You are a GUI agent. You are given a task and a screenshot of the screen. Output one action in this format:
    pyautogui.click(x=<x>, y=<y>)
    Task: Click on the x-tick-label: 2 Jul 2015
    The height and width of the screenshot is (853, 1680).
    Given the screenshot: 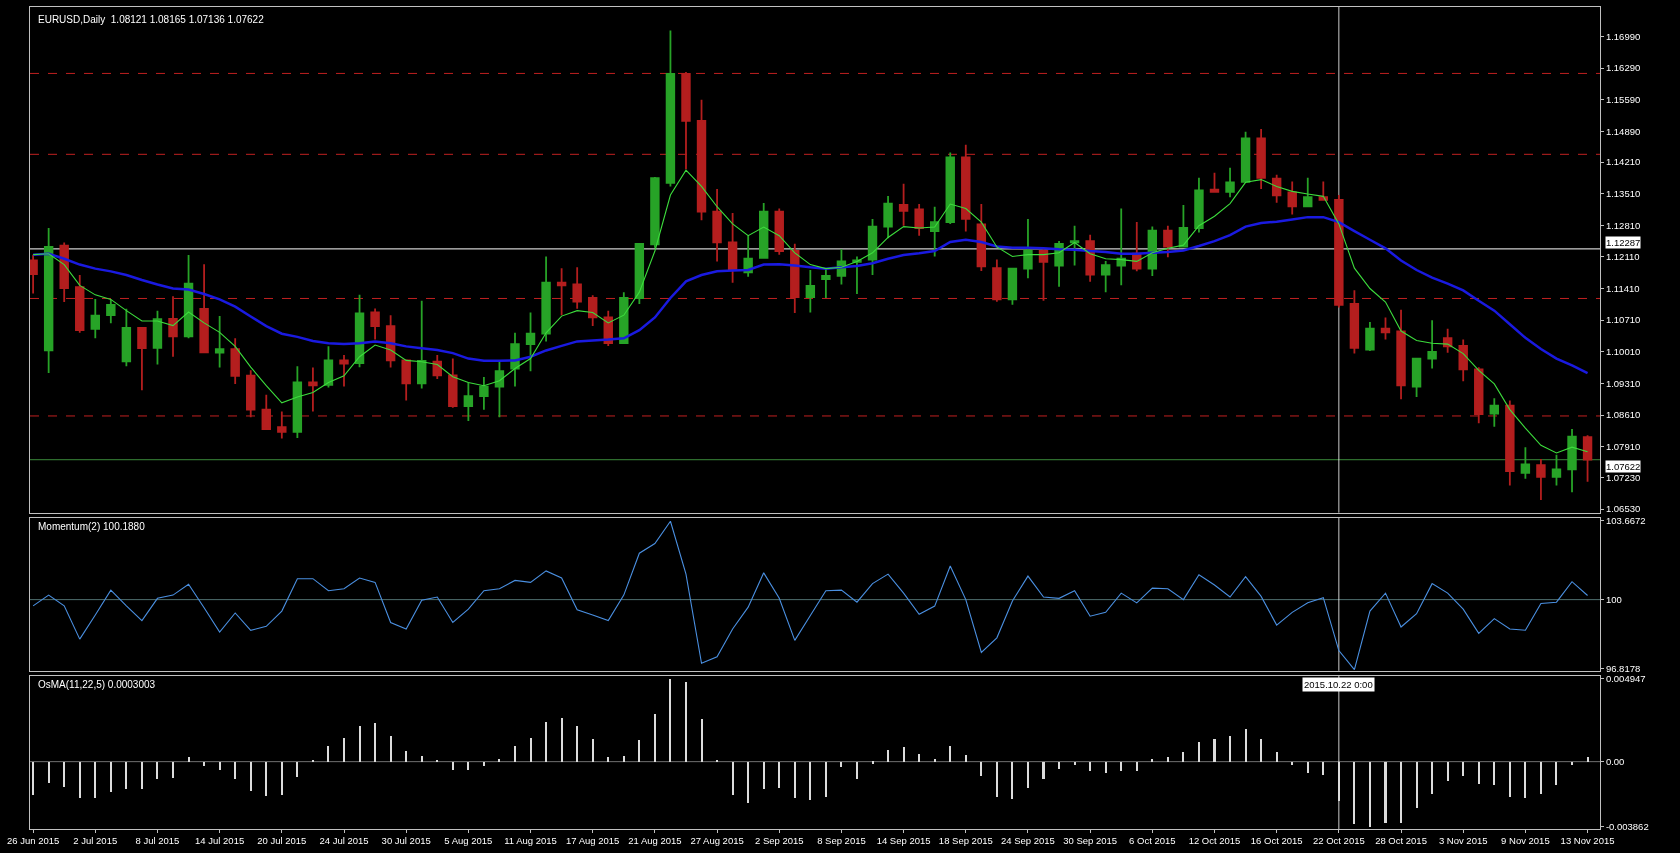 What is the action you would take?
    pyautogui.click(x=95, y=841)
    